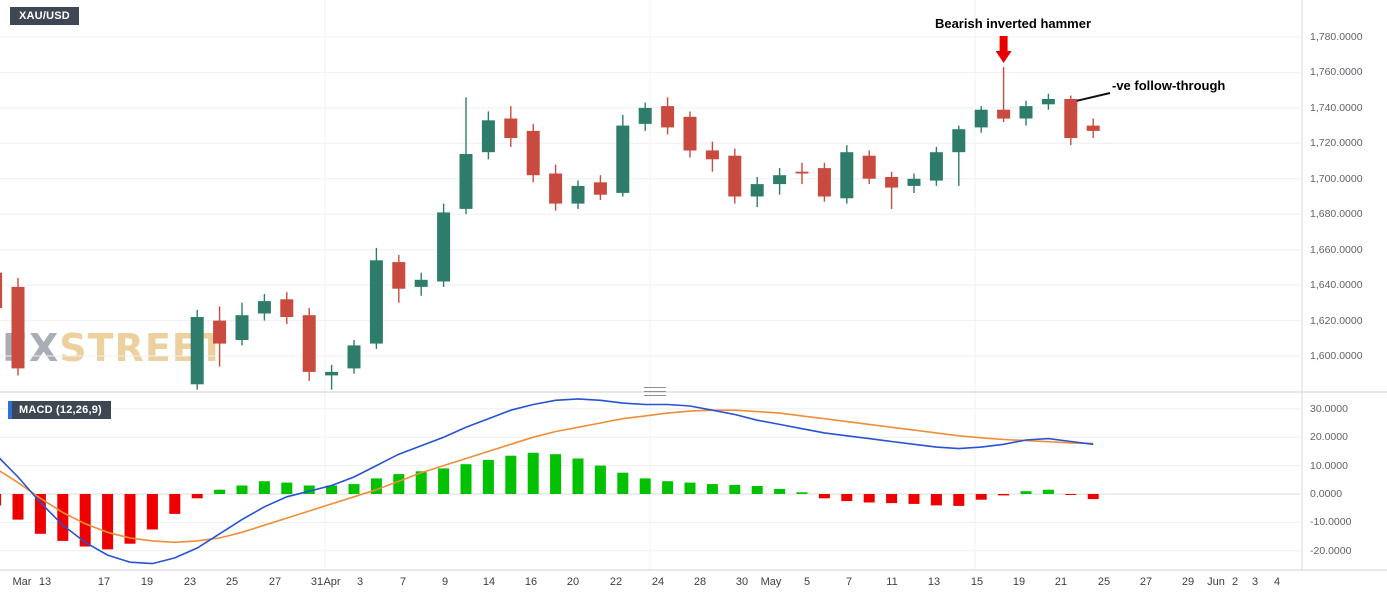 The image size is (1387, 598). Describe the element at coordinates (1003, 49) in the screenshot. I see `bearish-hammer-arrow-icon` at that location.